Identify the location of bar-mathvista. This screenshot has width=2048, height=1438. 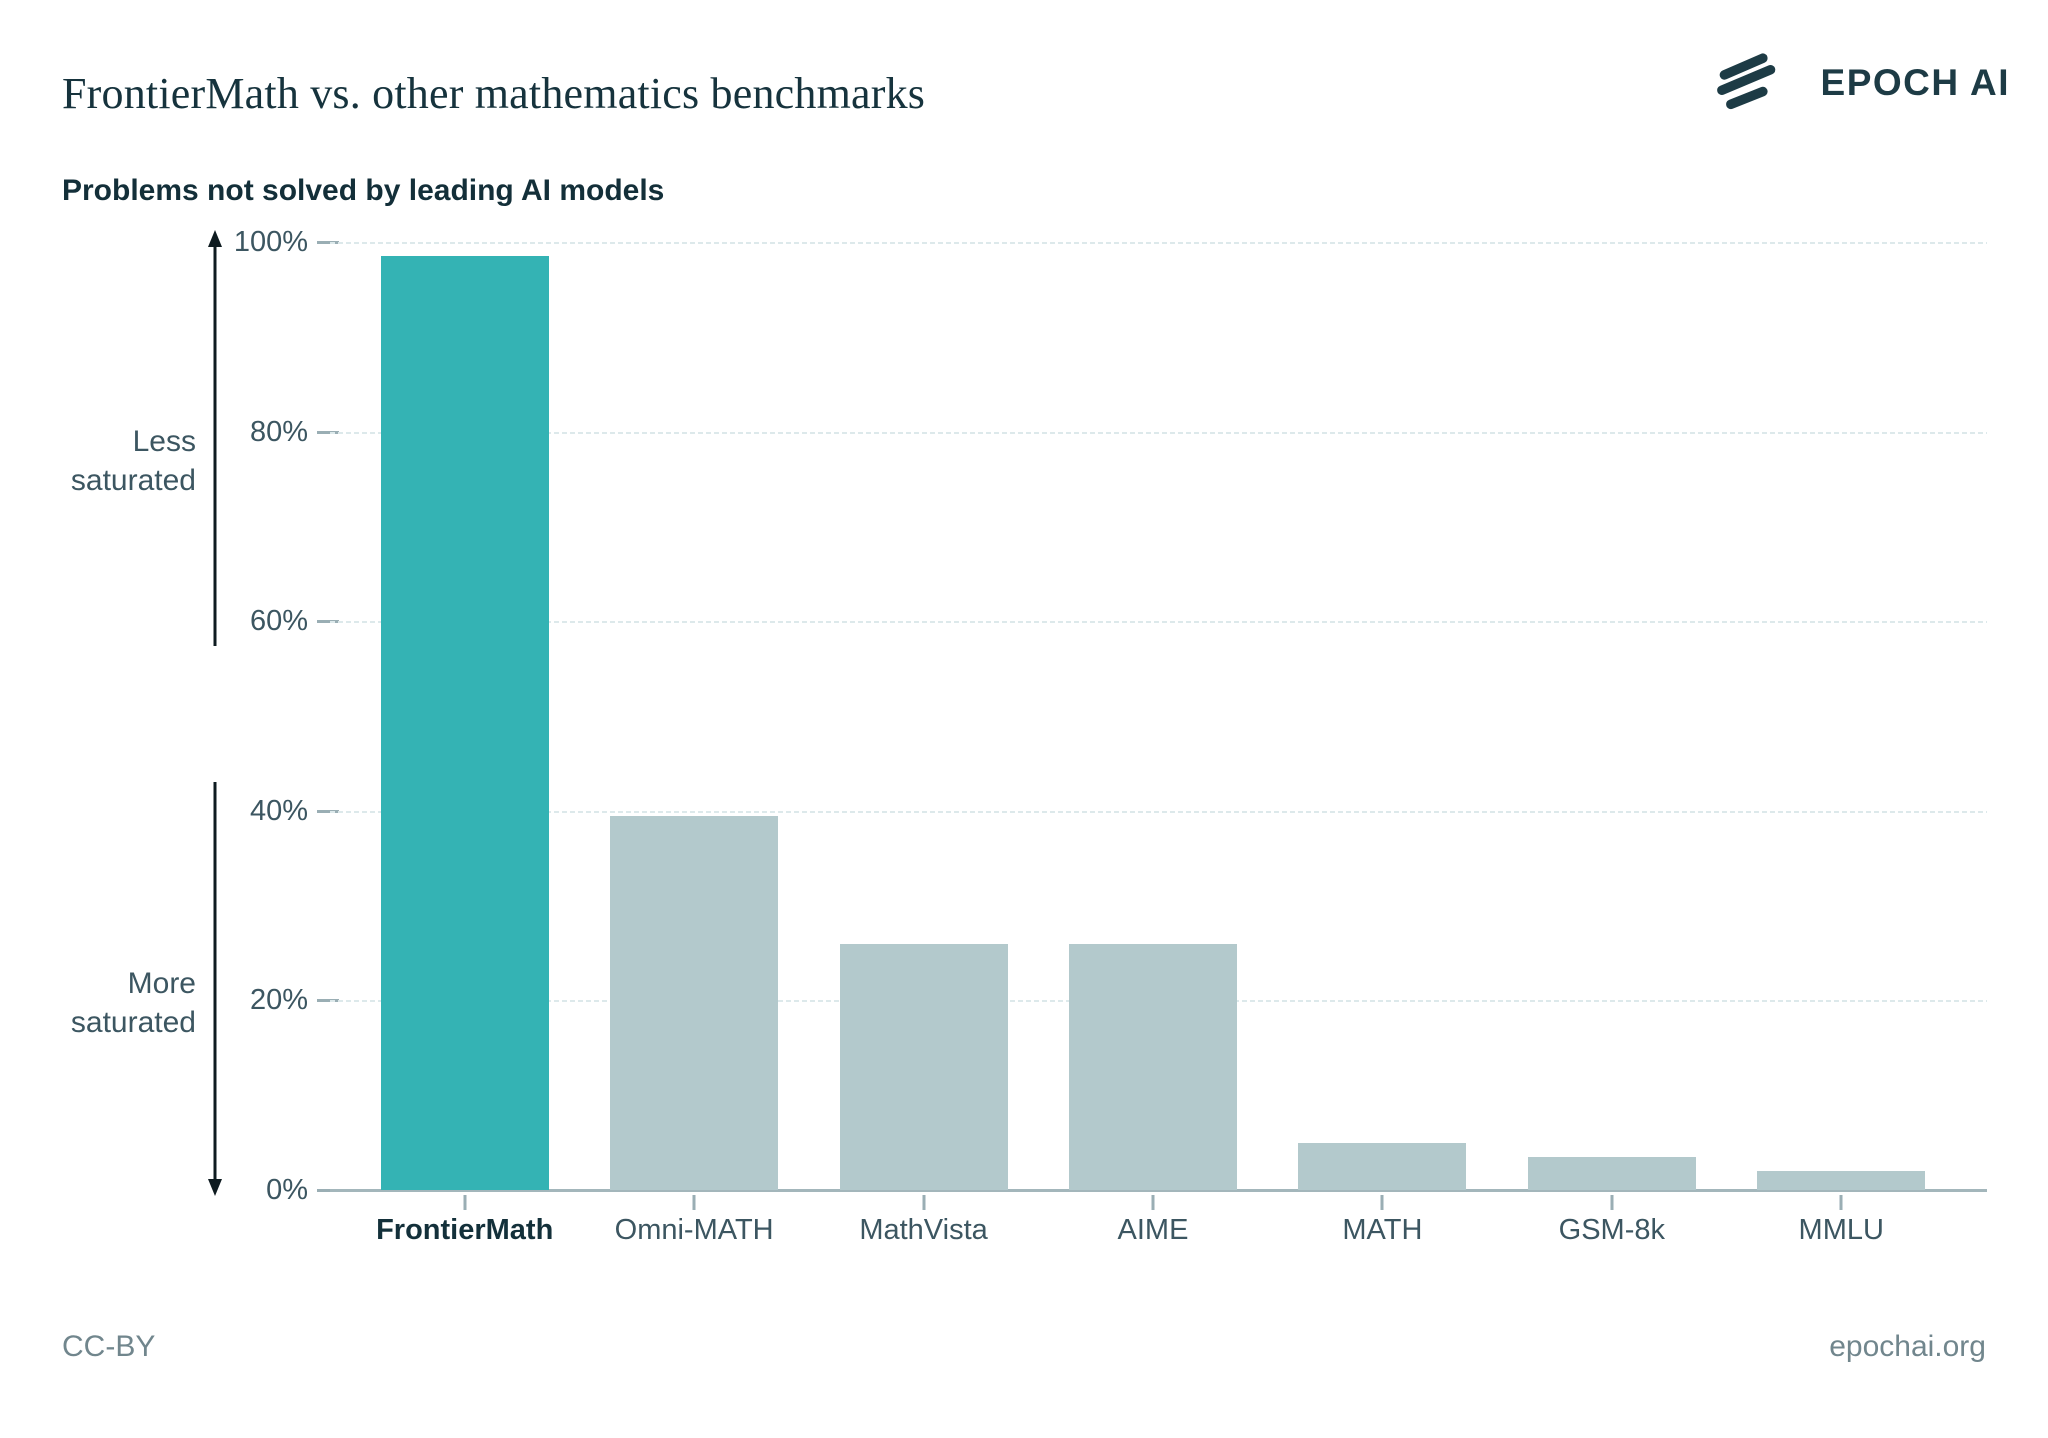
(923, 1066).